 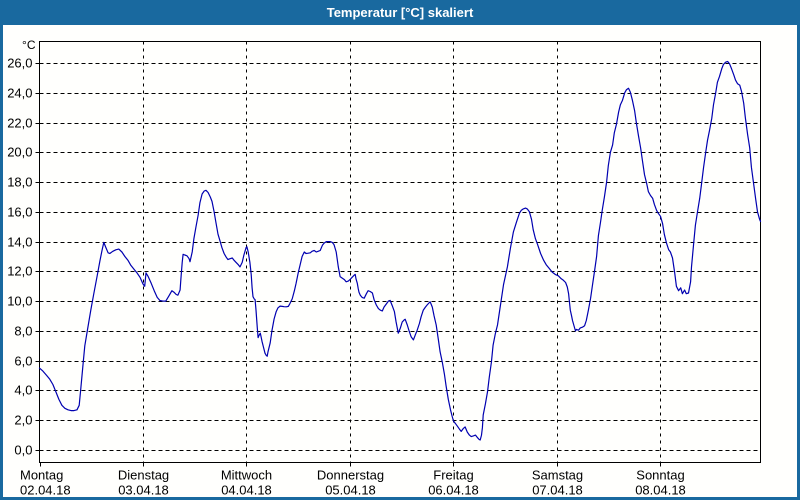 What do you see at coordinates (246, 475) in the screenshot?
I see `x-day-name-label: Mittwoch` at bounding box center [246, 475].